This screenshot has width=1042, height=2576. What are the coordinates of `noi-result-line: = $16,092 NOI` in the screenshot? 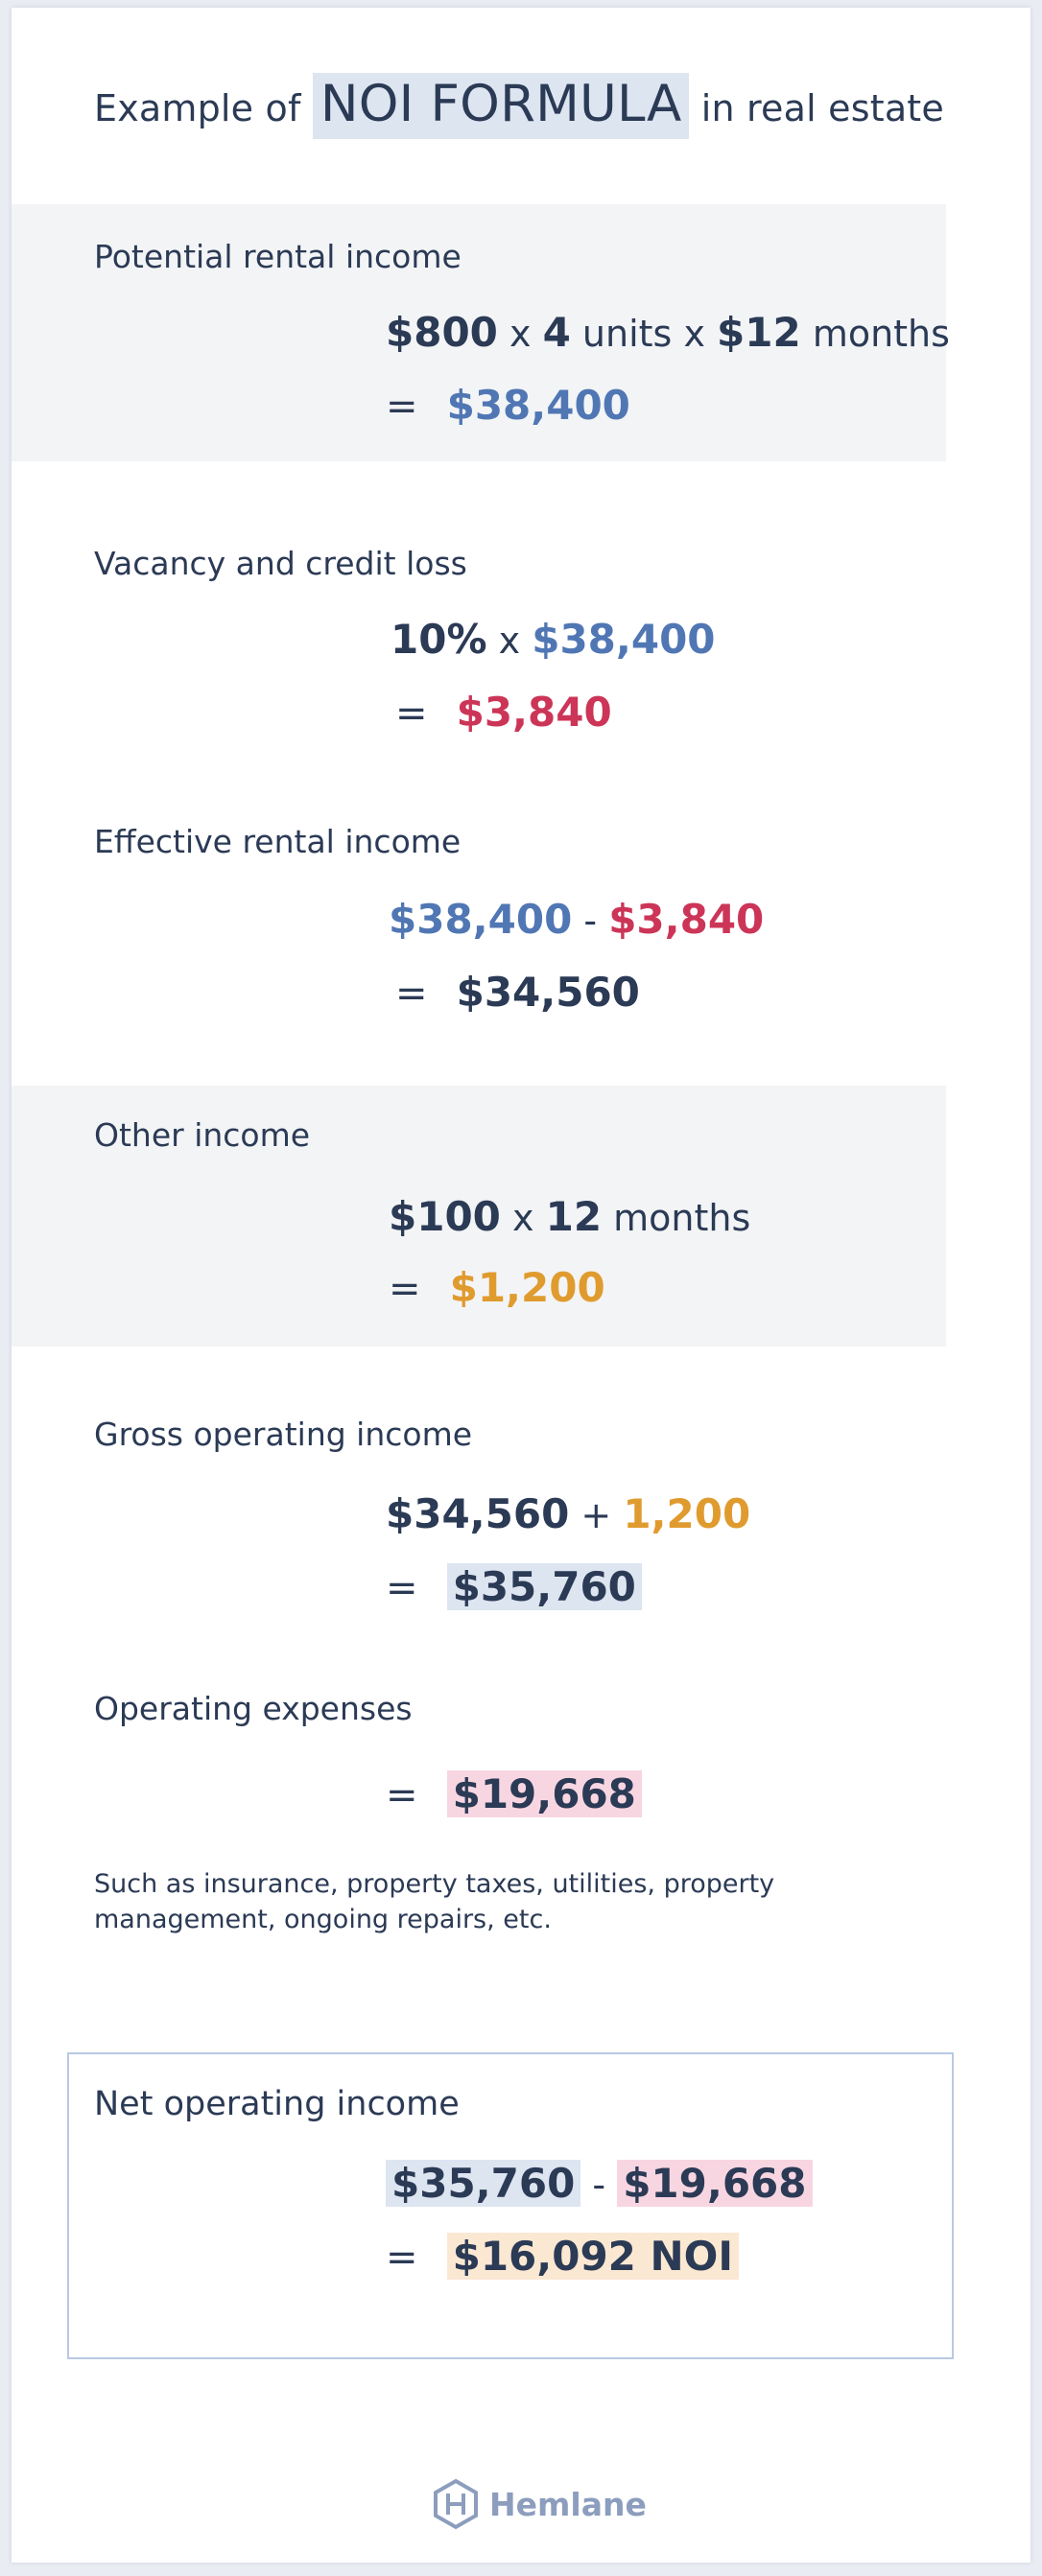 It's located at (563, 2256).